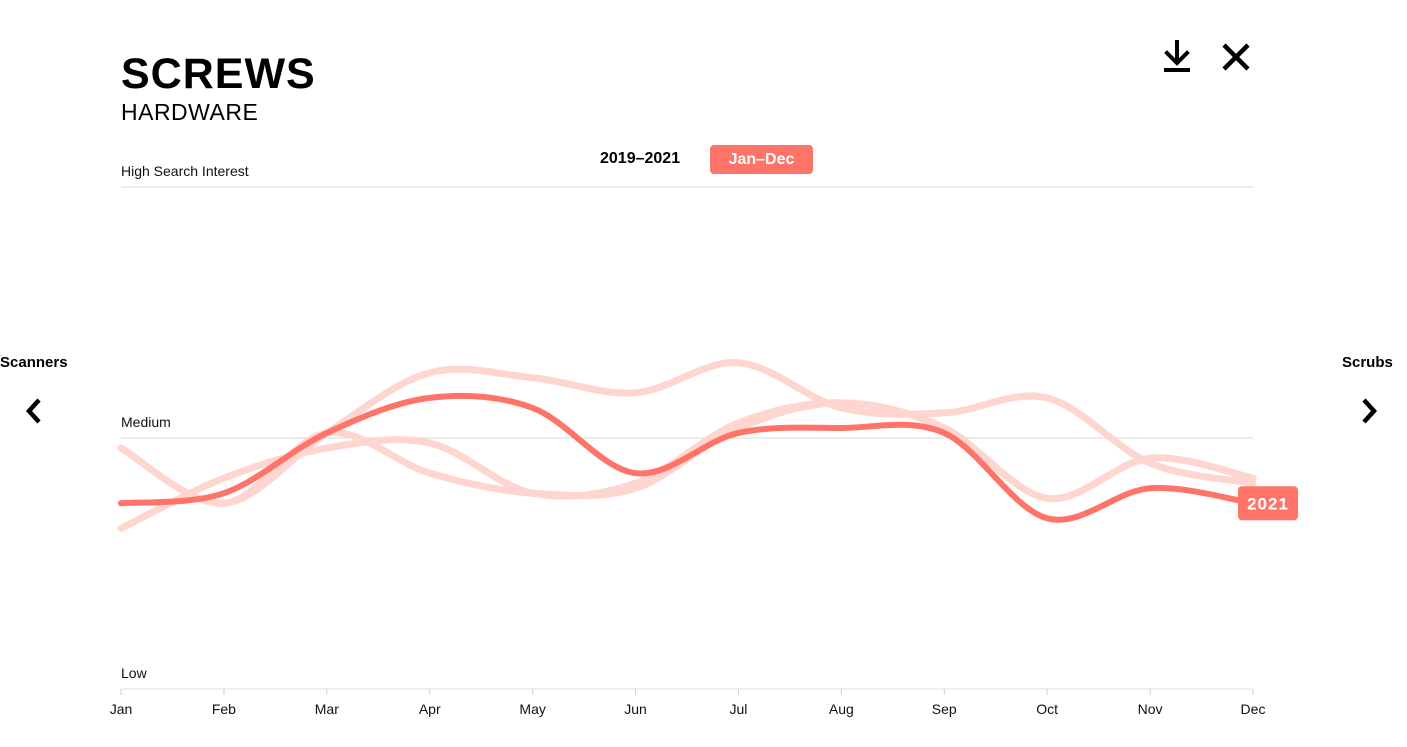 The width and height of the screenshot is (1407, 747). I want to click on x-tick-label: Aug, so click(841, 709).